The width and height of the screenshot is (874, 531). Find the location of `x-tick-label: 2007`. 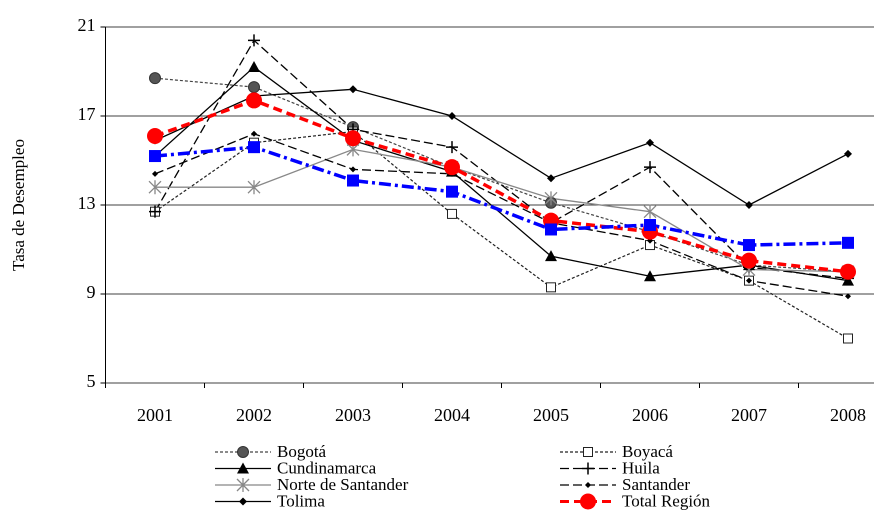

x-tick-label: 2007 is located at coordinates (749, 415).